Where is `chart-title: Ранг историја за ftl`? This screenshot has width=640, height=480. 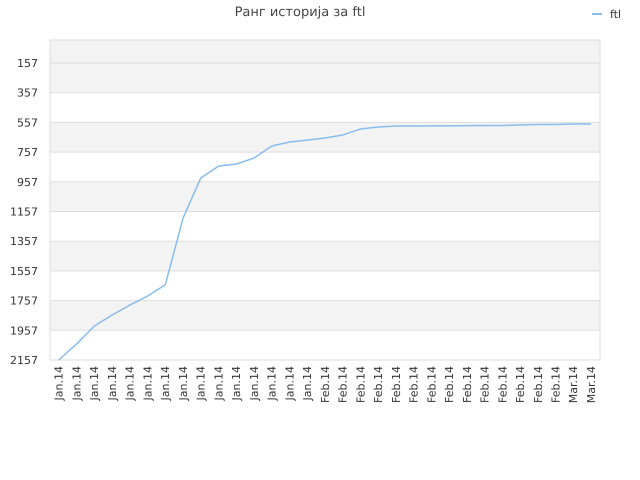
chart-title: Ранг историја за ftl is located at coordinates (300, 12).